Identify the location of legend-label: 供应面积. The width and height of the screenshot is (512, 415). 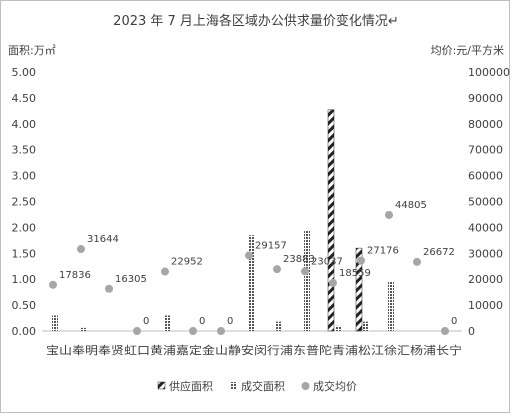
(191, 386).